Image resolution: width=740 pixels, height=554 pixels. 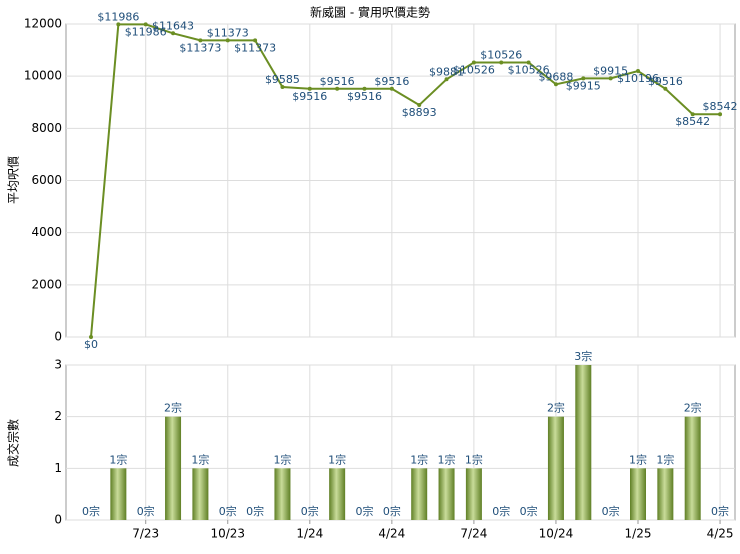 I want to click on y-axis-label: 成交宗數, so click(x=13, y=443).